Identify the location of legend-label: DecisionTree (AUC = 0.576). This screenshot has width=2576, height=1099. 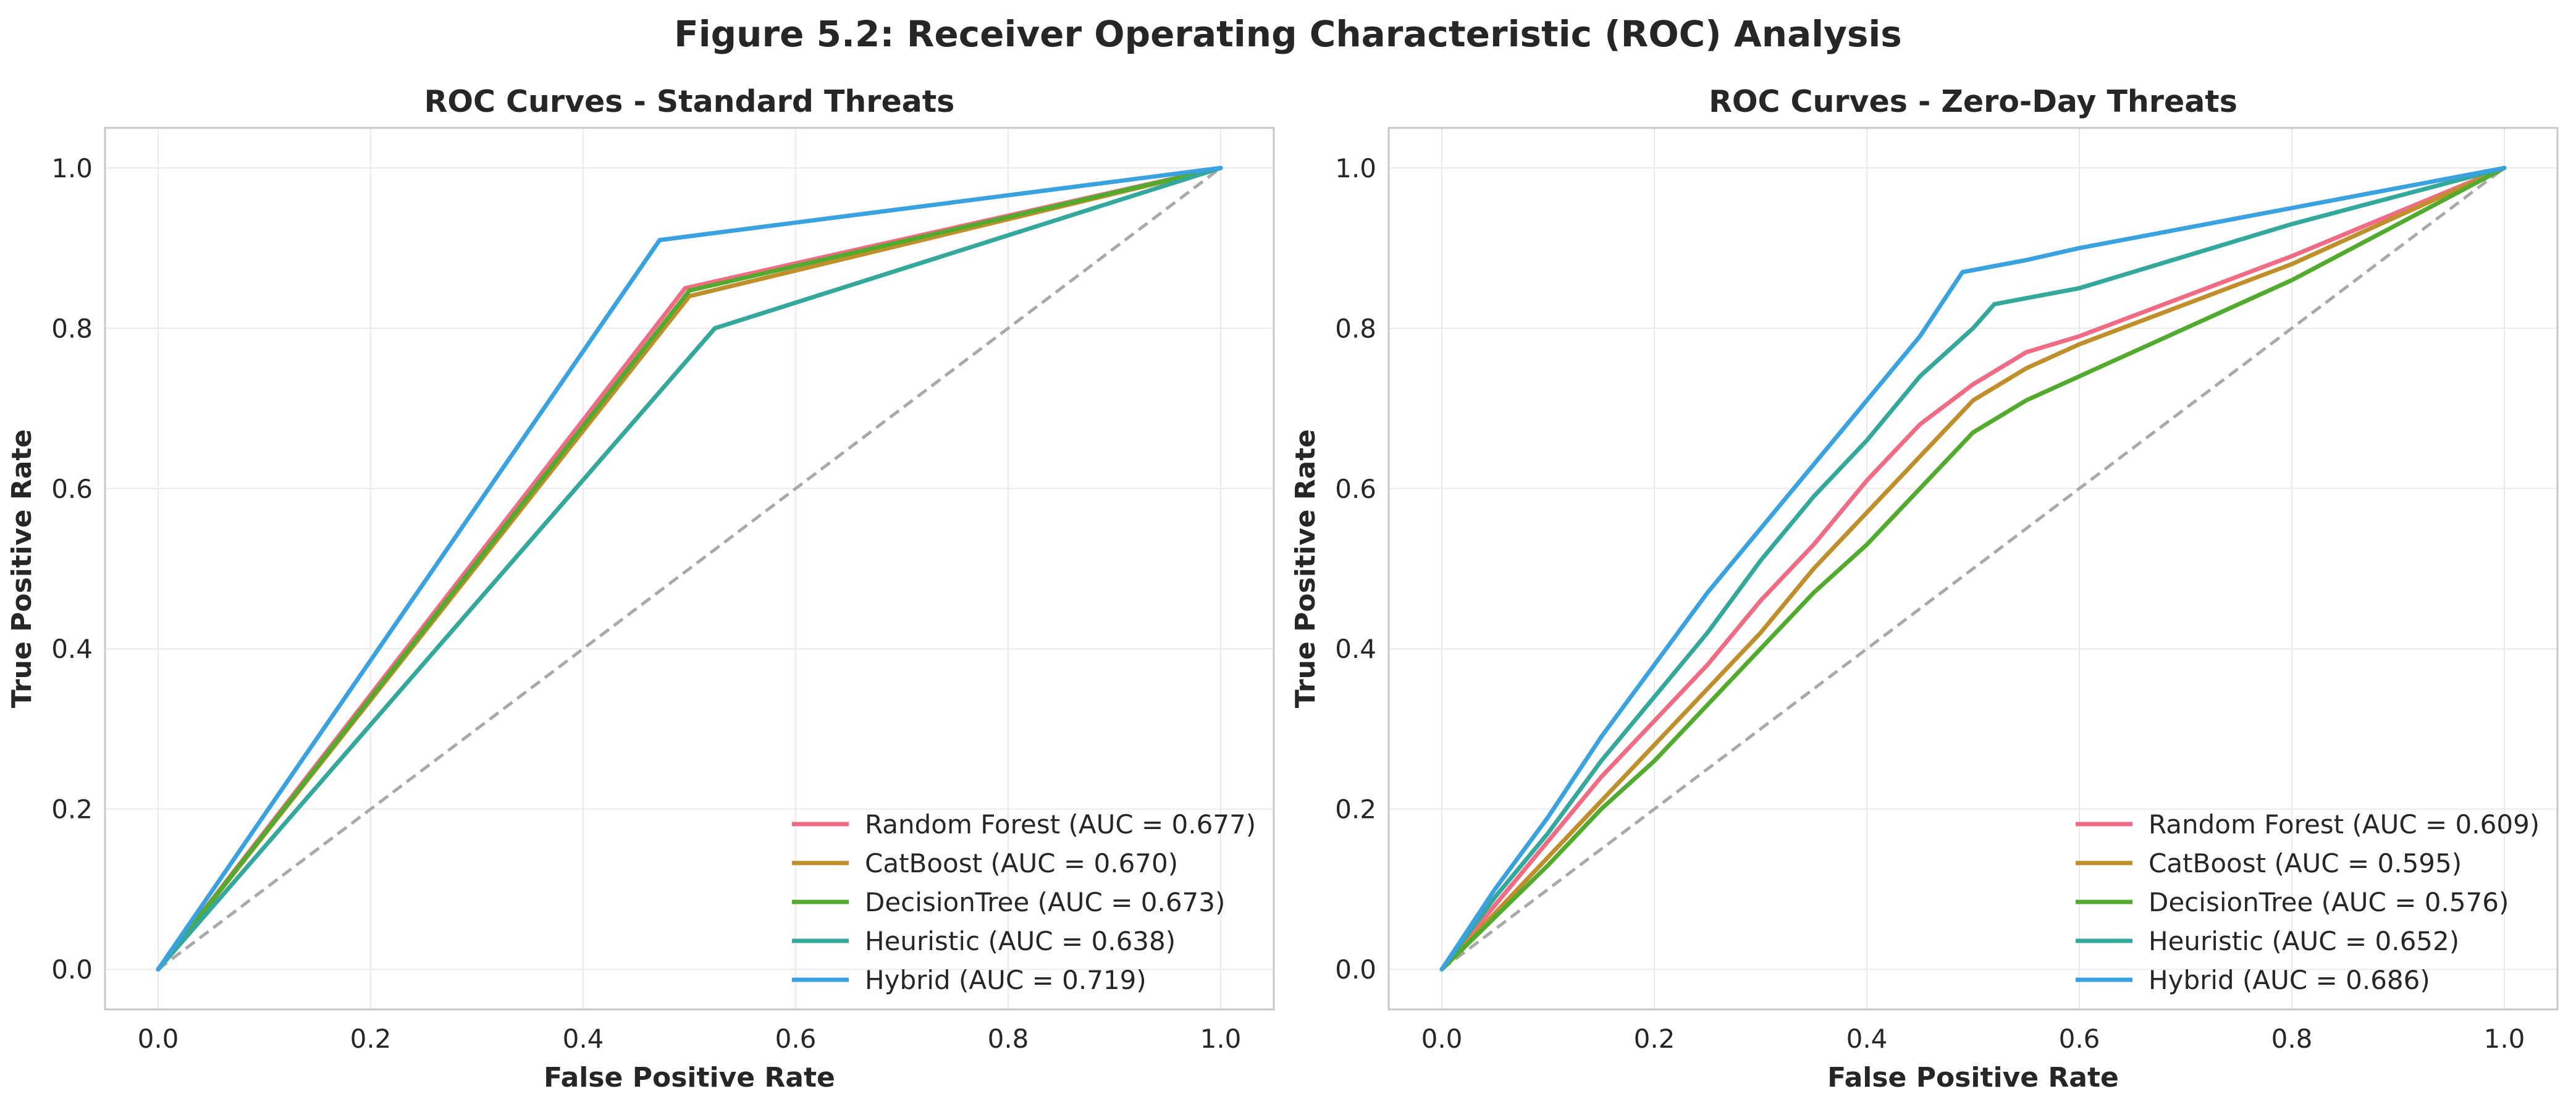
(2329, 902).